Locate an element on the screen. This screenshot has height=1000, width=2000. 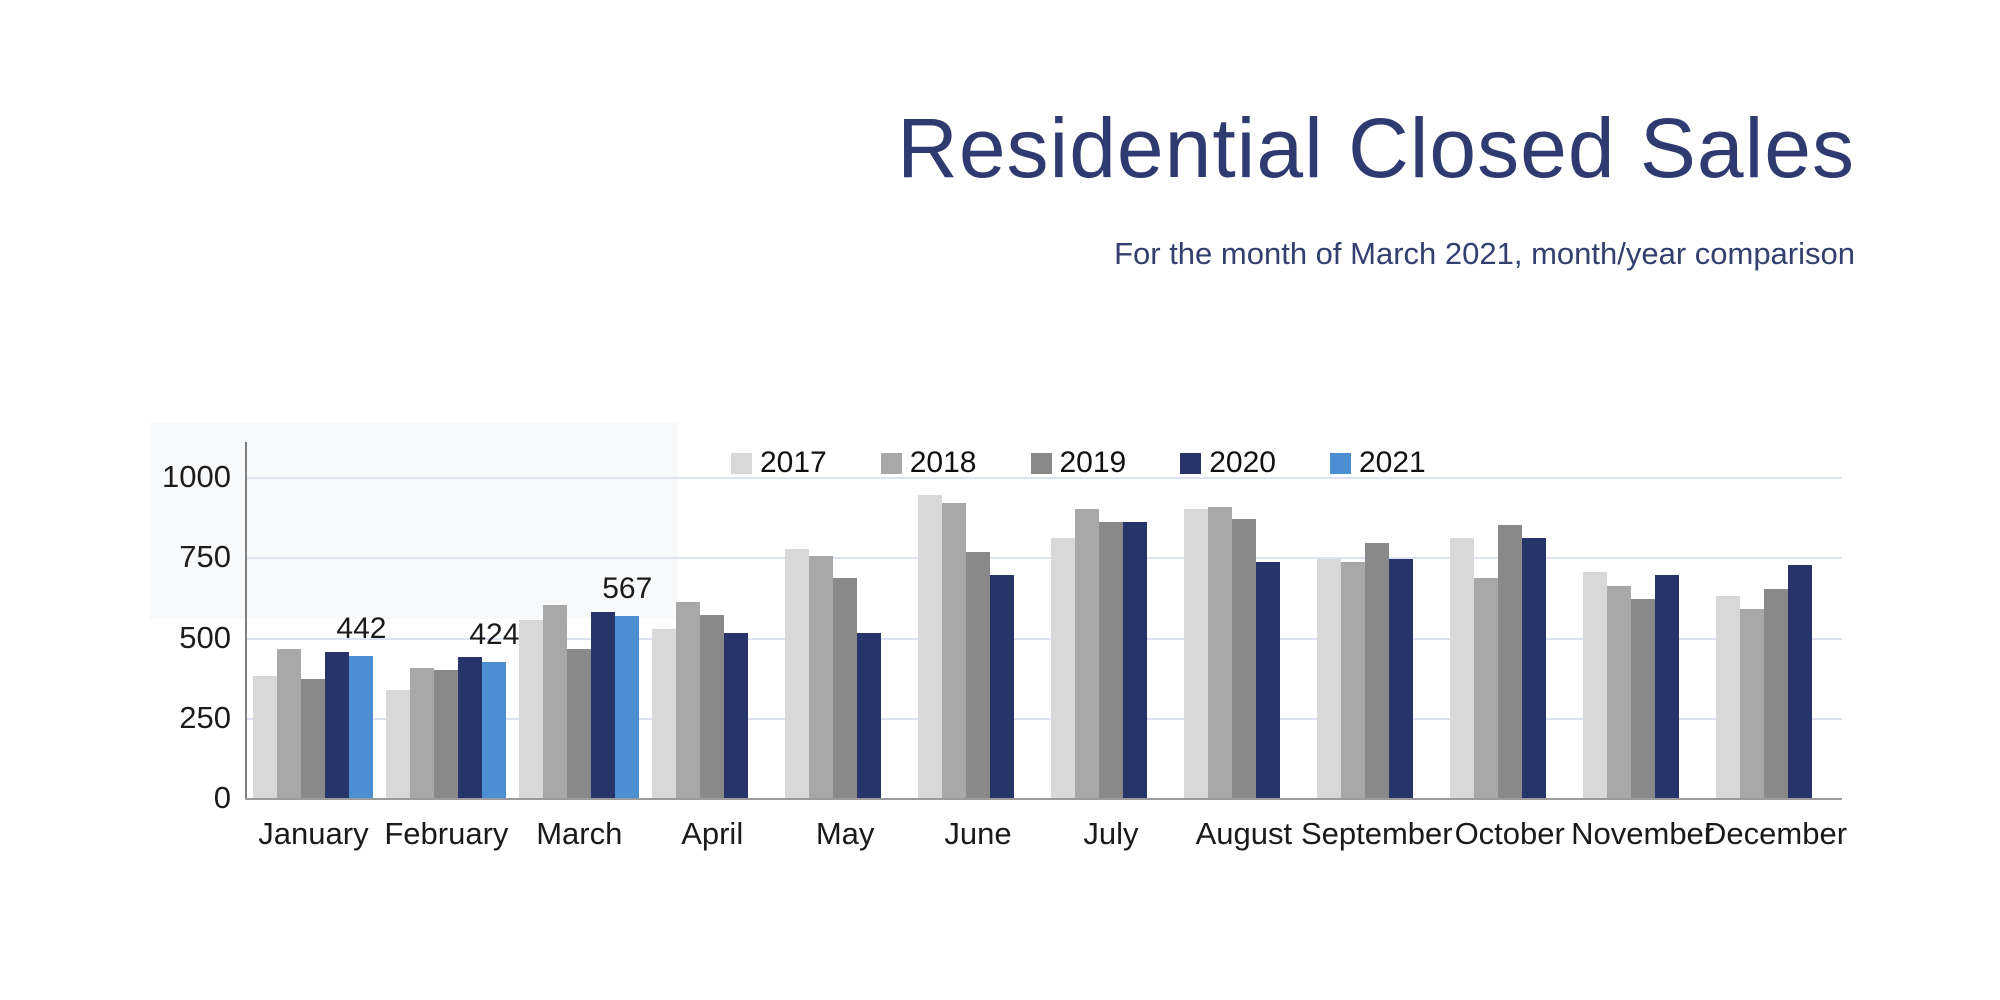
bar-slot-2020-january is located at coordinates (337, 620).